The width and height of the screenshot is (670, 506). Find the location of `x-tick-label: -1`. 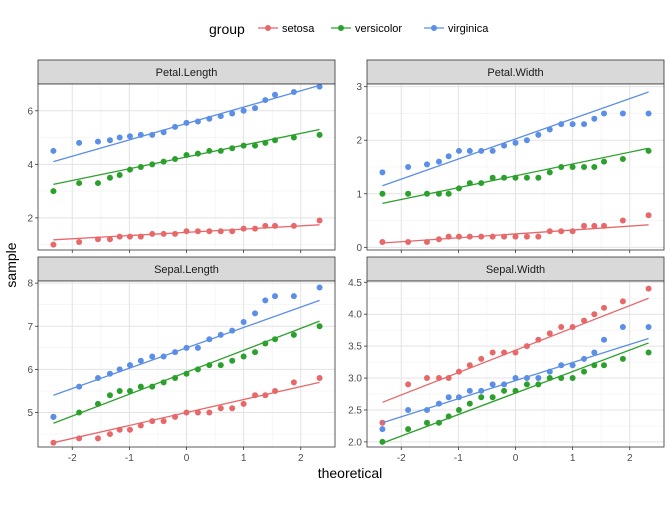

x-tick-label: -1 is located at coordinates (129, 458).